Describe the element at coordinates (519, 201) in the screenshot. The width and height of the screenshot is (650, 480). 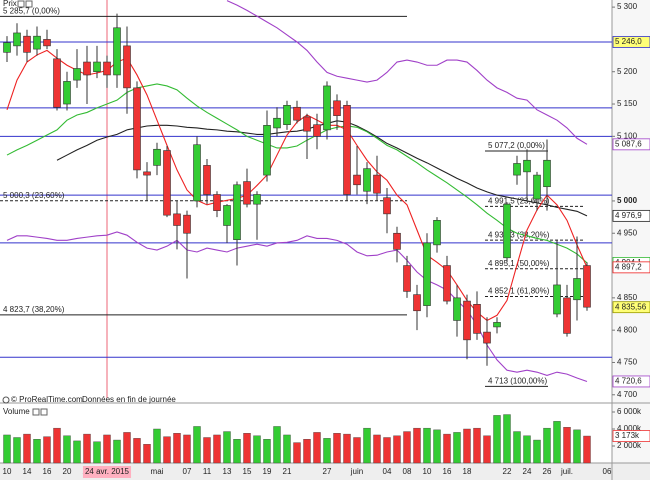
I see `fib-label: 4 991,5 (23,60%)` at that location.